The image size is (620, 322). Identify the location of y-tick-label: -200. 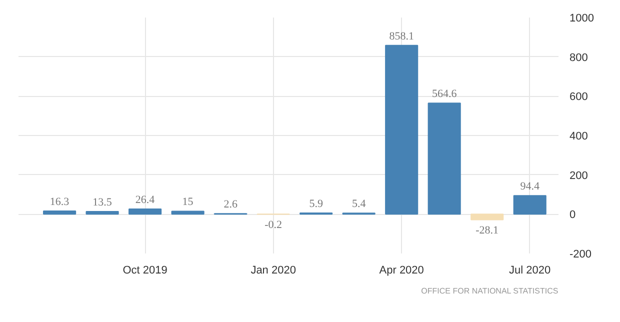
(581, 254).